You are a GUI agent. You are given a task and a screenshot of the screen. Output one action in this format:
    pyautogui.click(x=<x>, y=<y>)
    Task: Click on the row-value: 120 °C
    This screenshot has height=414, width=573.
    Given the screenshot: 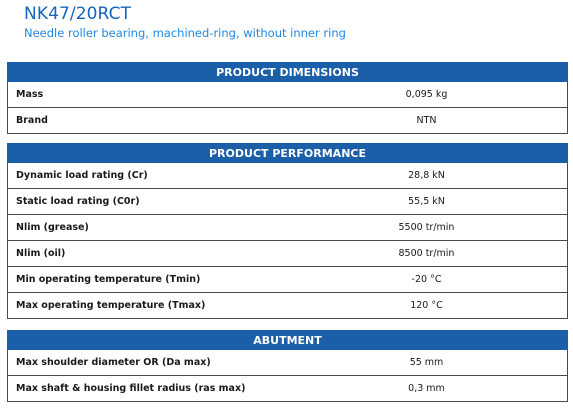 What is the action you would take?
    pyautogui.click(x=426, y=305)
    